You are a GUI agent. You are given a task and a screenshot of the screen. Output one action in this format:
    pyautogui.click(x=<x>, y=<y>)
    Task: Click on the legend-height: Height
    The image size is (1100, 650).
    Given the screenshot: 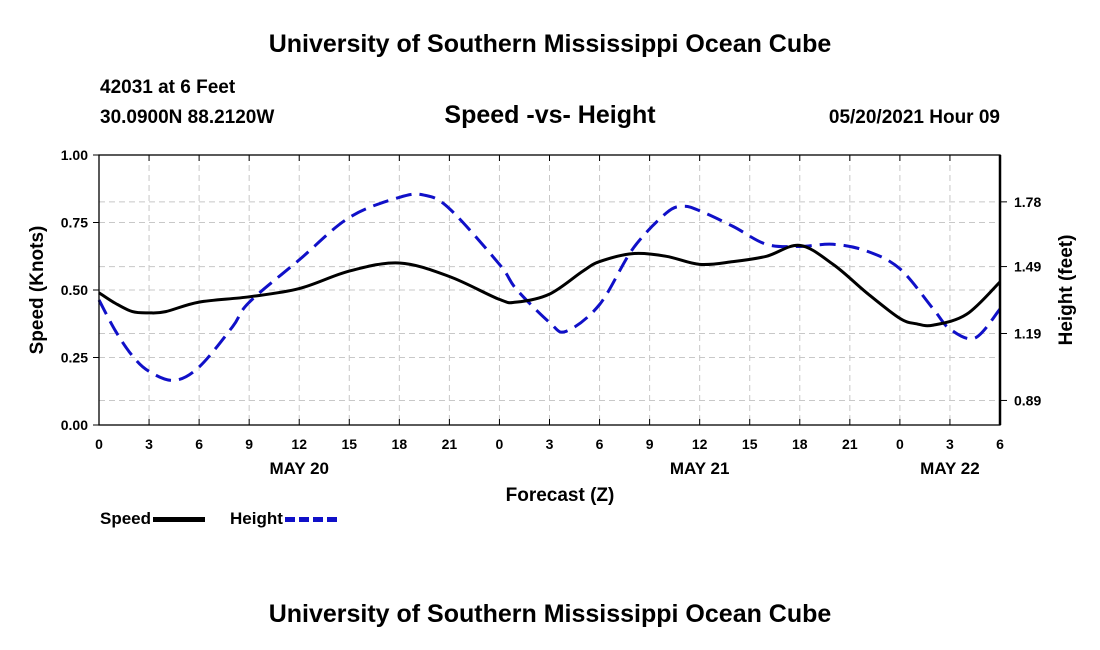 What is the action you would take?
    pyautogui.click(x=283, y=519)
    